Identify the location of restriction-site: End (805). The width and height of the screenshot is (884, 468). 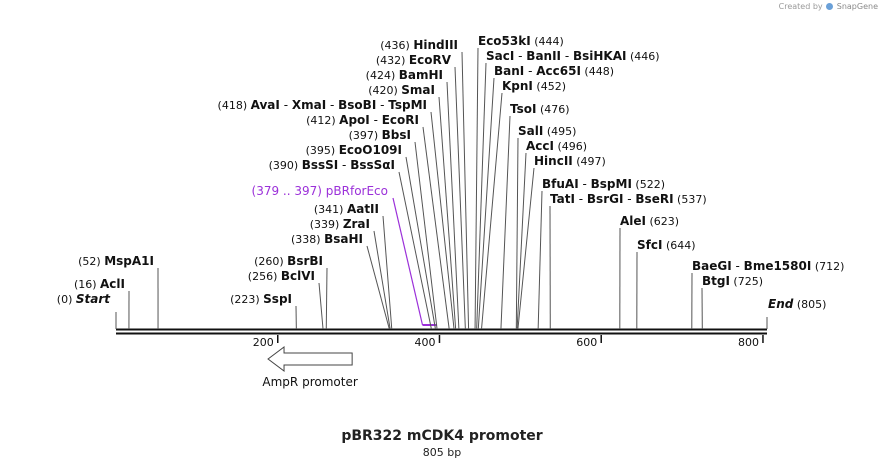
(796, 313).